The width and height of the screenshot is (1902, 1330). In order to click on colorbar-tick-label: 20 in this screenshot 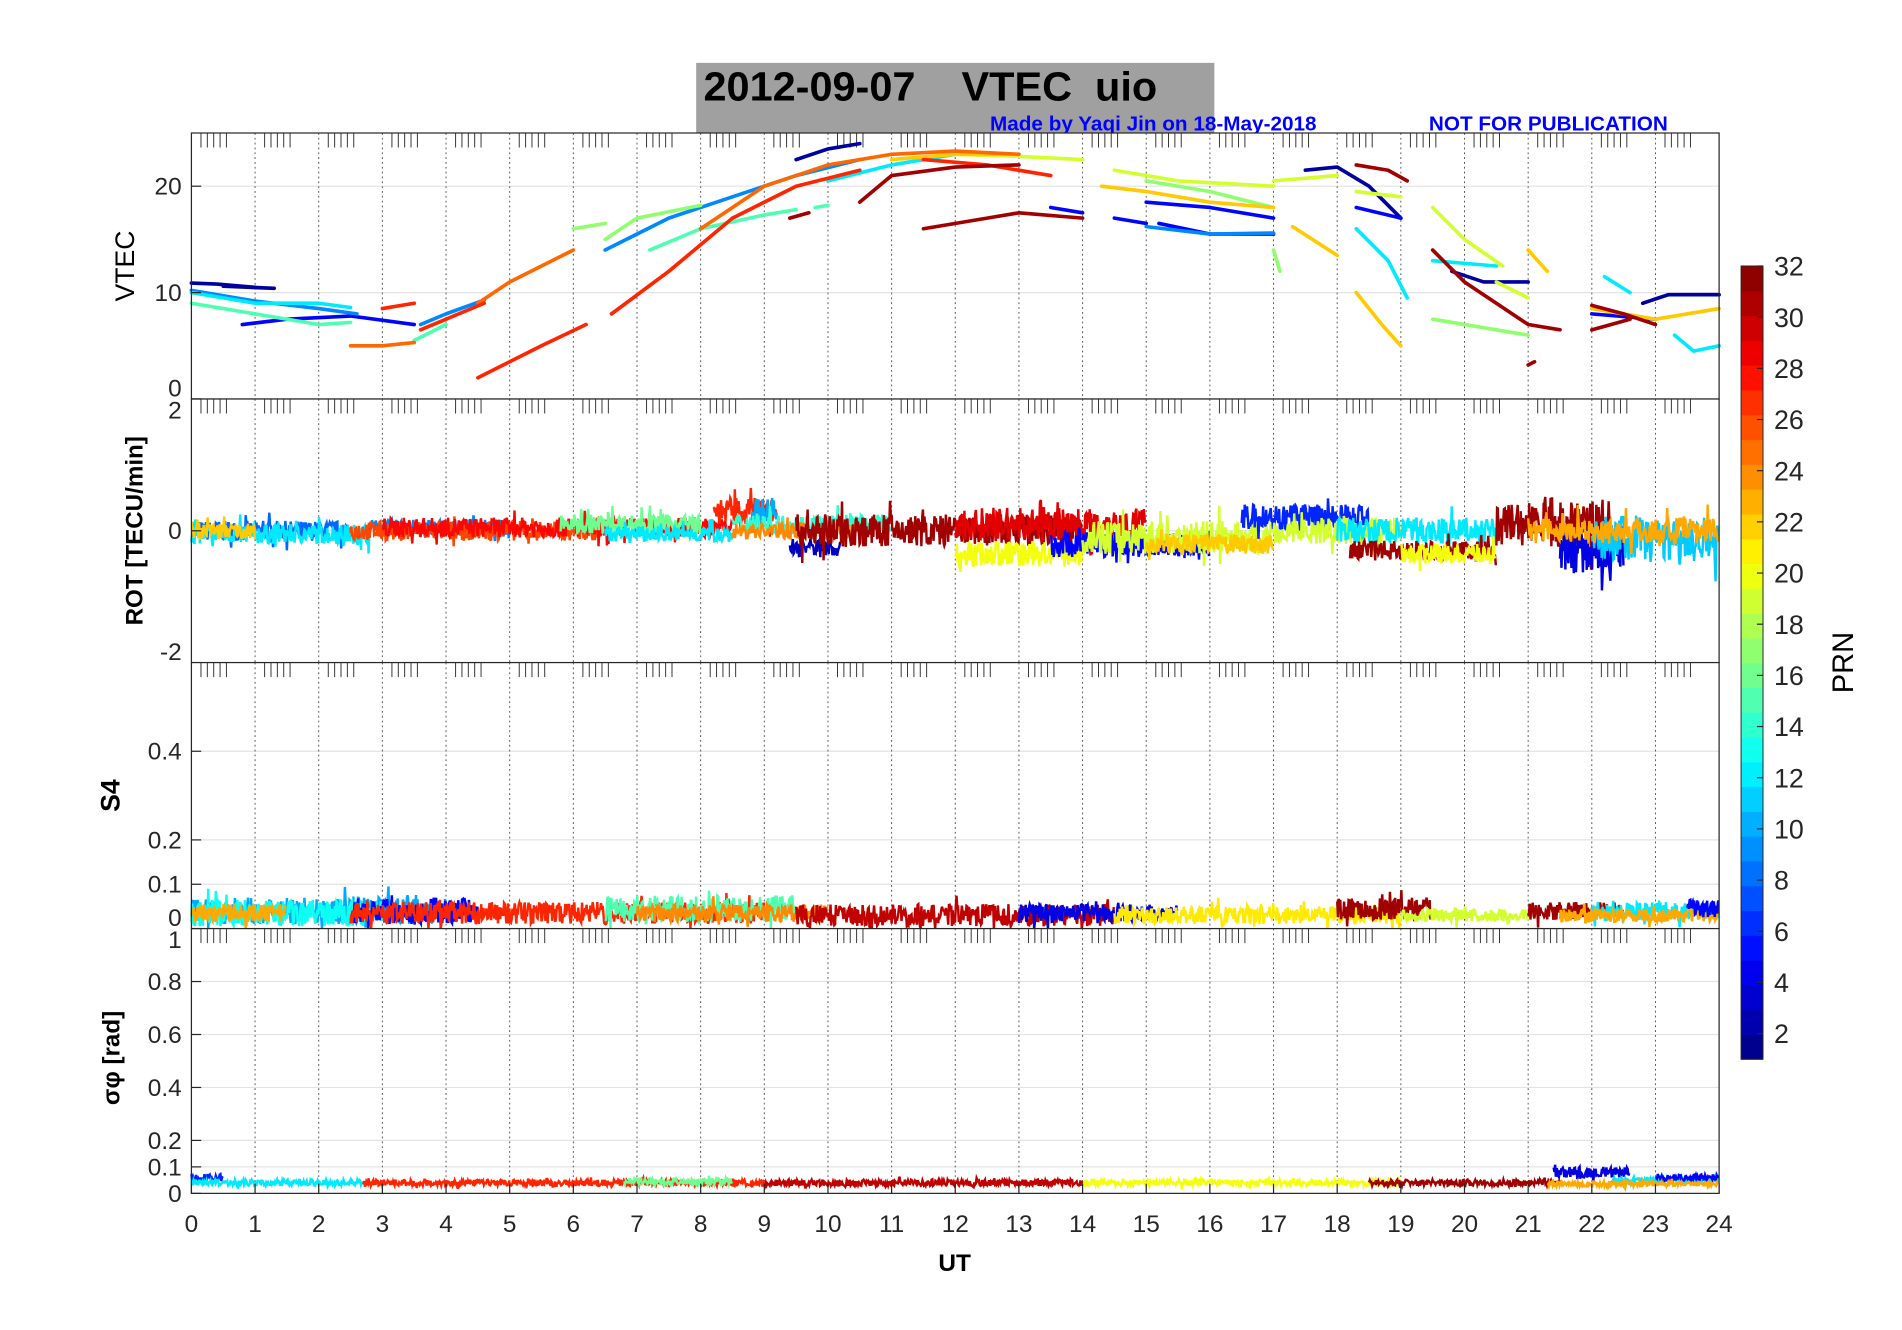, I will do `click(1789, 574)`.